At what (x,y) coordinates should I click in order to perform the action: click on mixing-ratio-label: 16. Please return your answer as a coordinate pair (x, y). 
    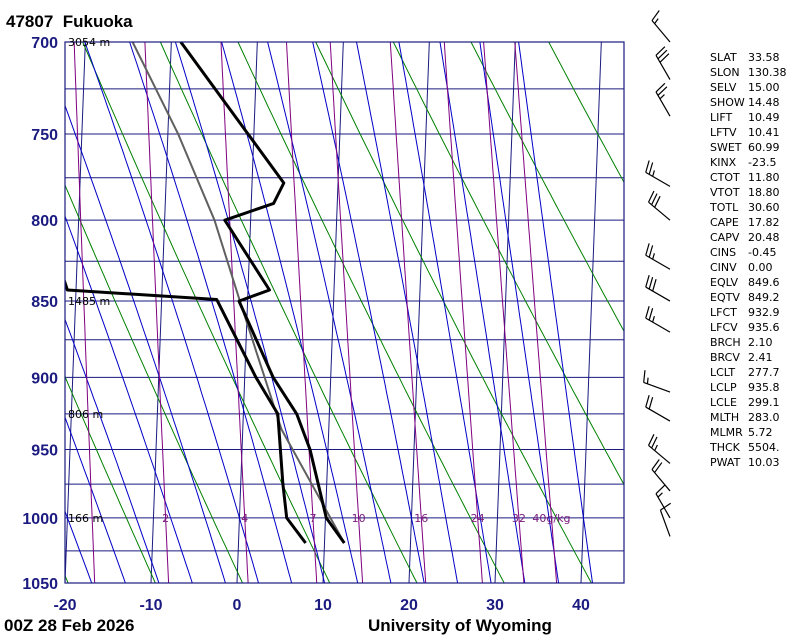
    Looking at the image, I should click on (421, 518).